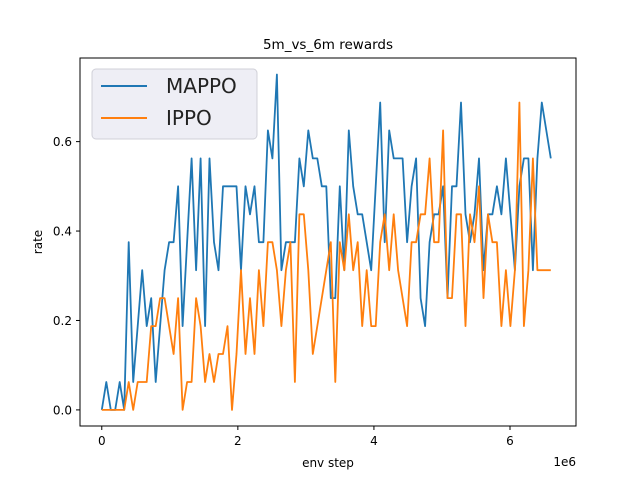  What do you see at coordinates (238, 441) in the screenshot?
I see `x-tick-label: 2` at bounding box center [238, 441].